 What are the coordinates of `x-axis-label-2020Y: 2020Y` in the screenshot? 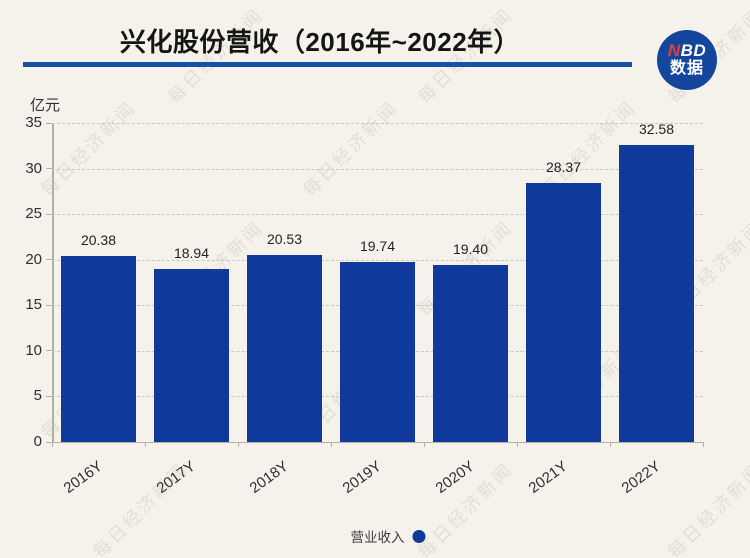 It's located at (455, 477).